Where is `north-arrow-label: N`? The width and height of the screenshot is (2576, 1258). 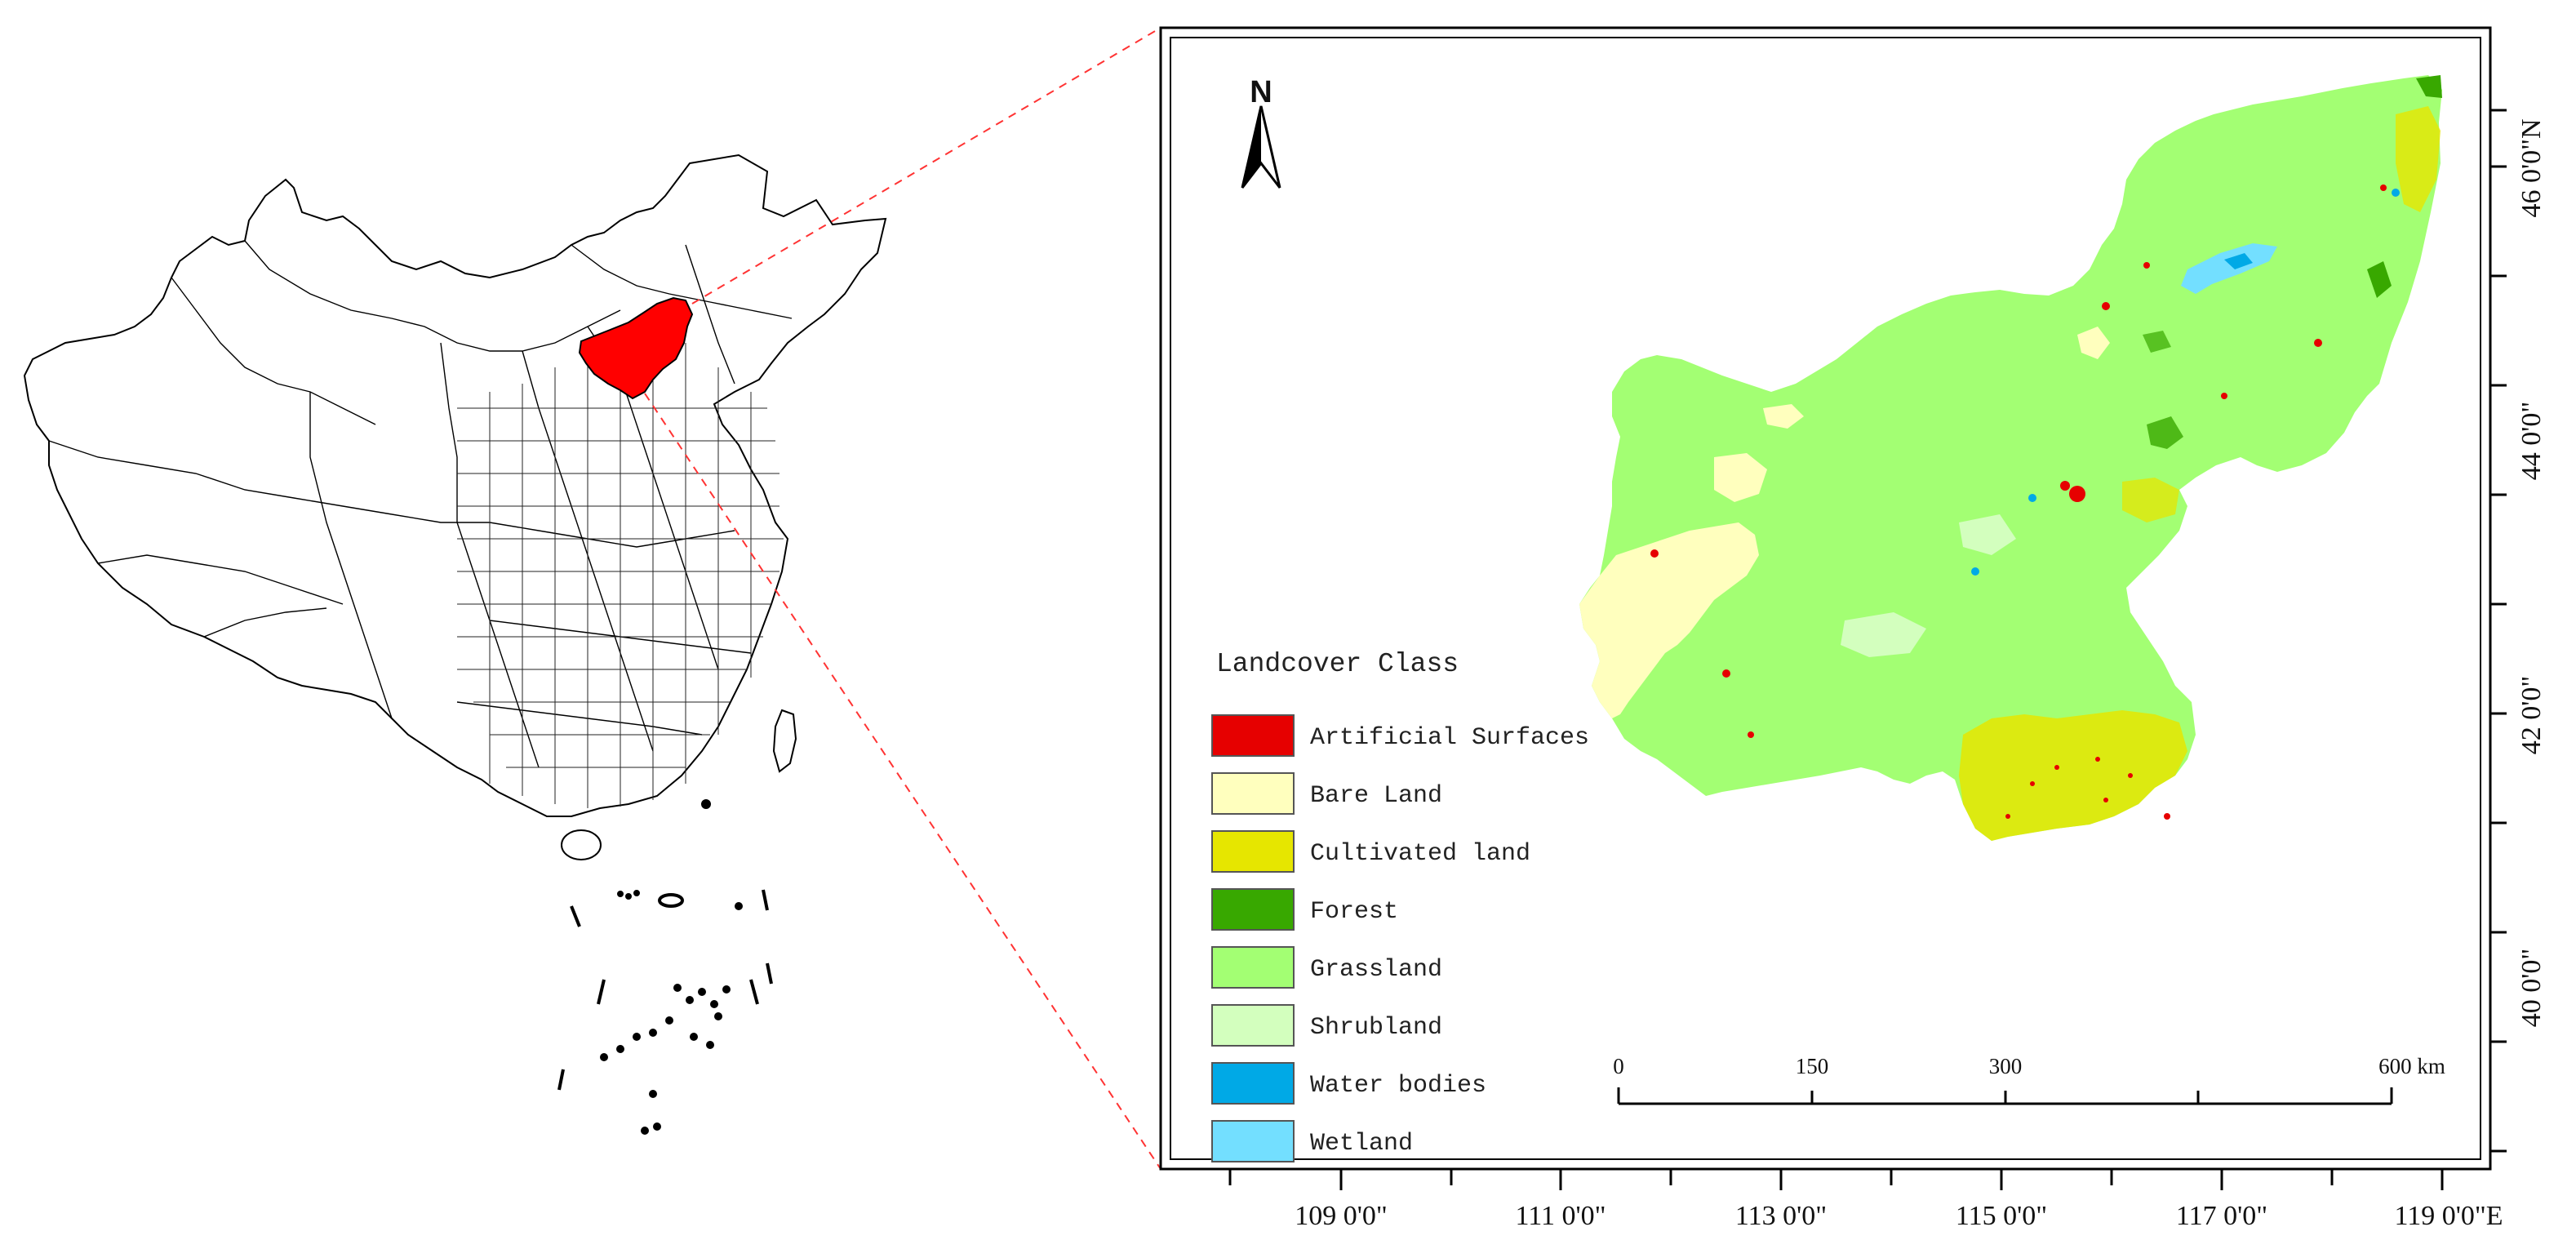 north-arrow-label: N is located at coordinates (1261, 92).